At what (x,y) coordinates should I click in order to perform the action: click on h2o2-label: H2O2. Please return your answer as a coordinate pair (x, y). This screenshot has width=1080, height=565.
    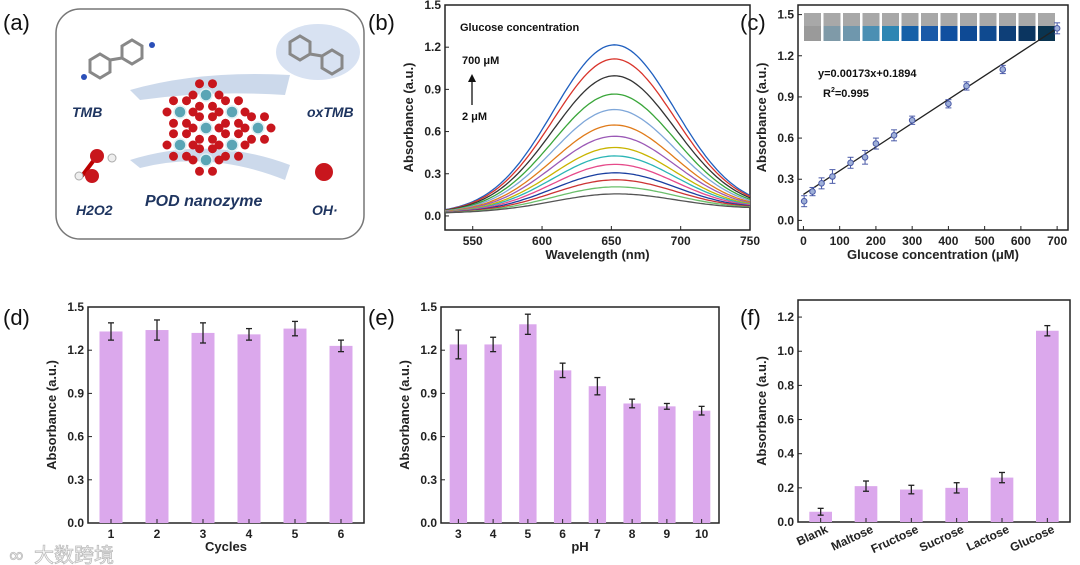
    Looking at the image, I should click on (94, 210).